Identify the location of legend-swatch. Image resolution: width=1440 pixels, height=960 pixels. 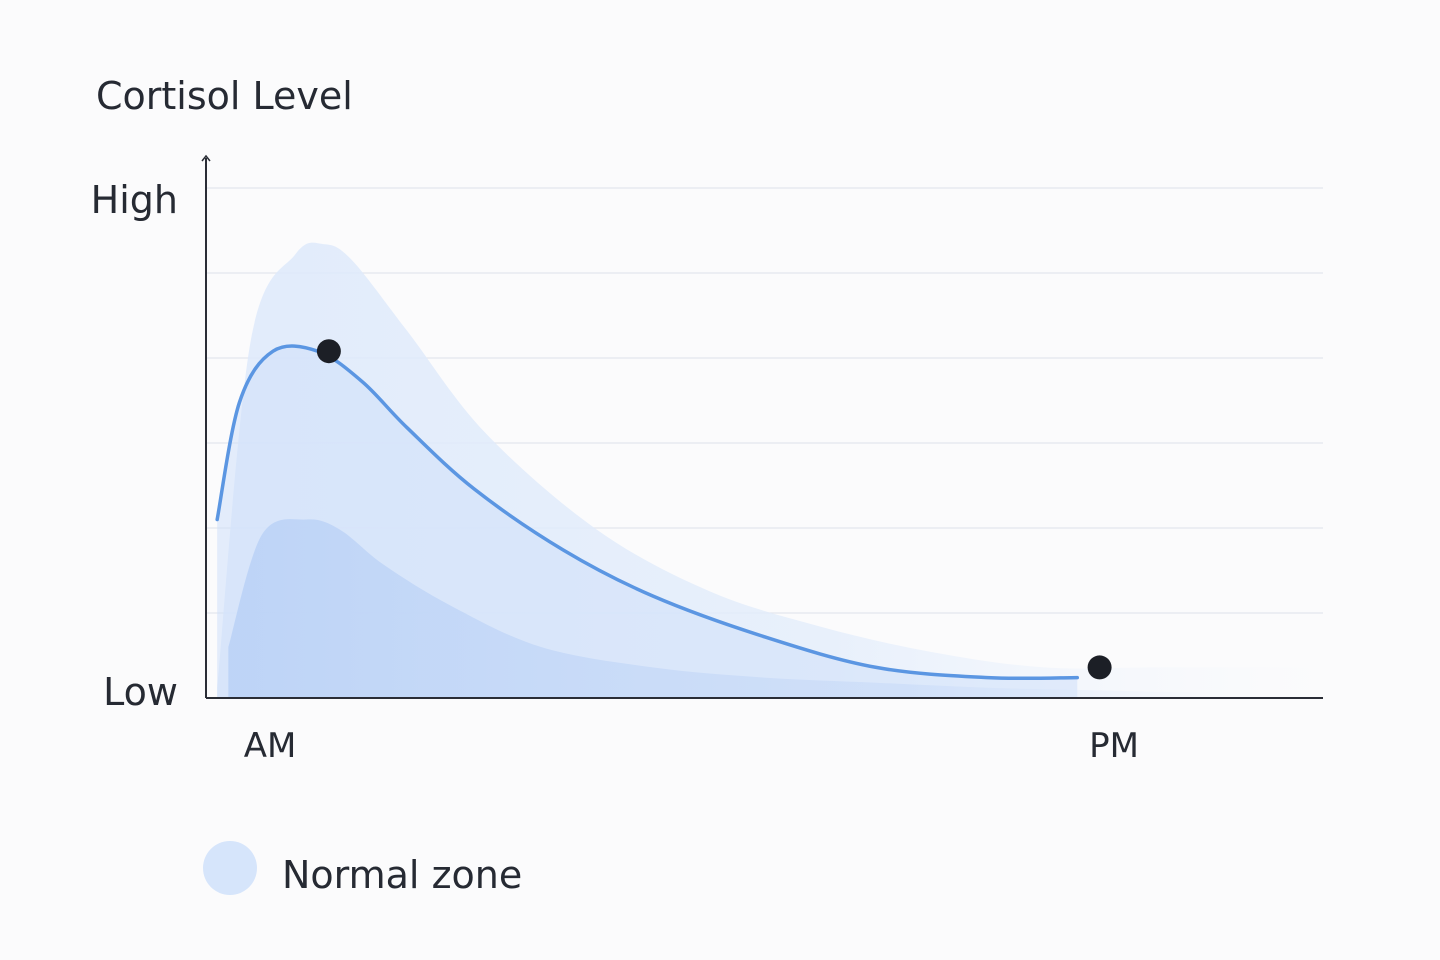
(230, 868).